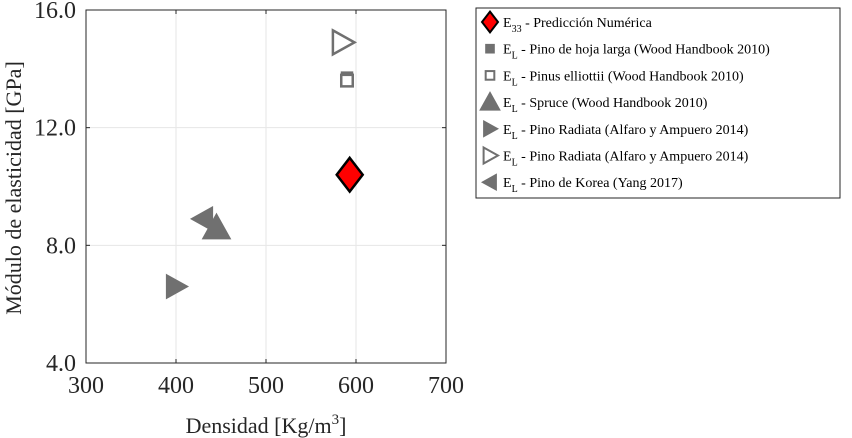 This screenshot has width=852, height=438. Describe the element at coordinates (266, 425) in the screenshot. I see `x-axis-label: Densidad [Kg/m3]` at that location.